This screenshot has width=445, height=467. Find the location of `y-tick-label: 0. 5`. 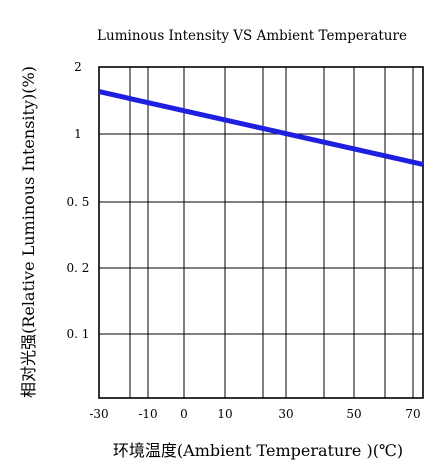

y-tick-label: 0. 5 is located at coordinates (78, 202).